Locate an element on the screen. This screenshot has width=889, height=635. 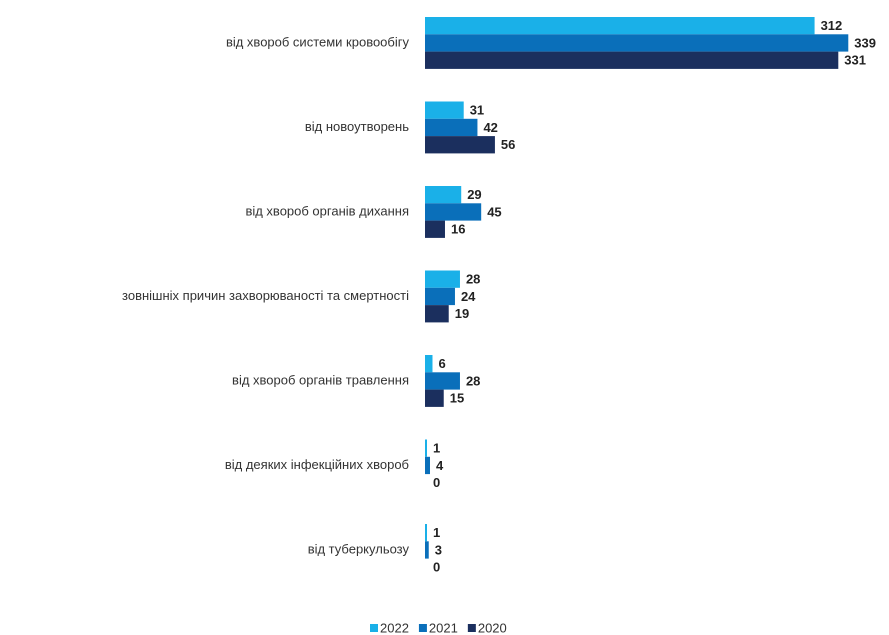
value-label: 4 is located at coordinates (440, 465).